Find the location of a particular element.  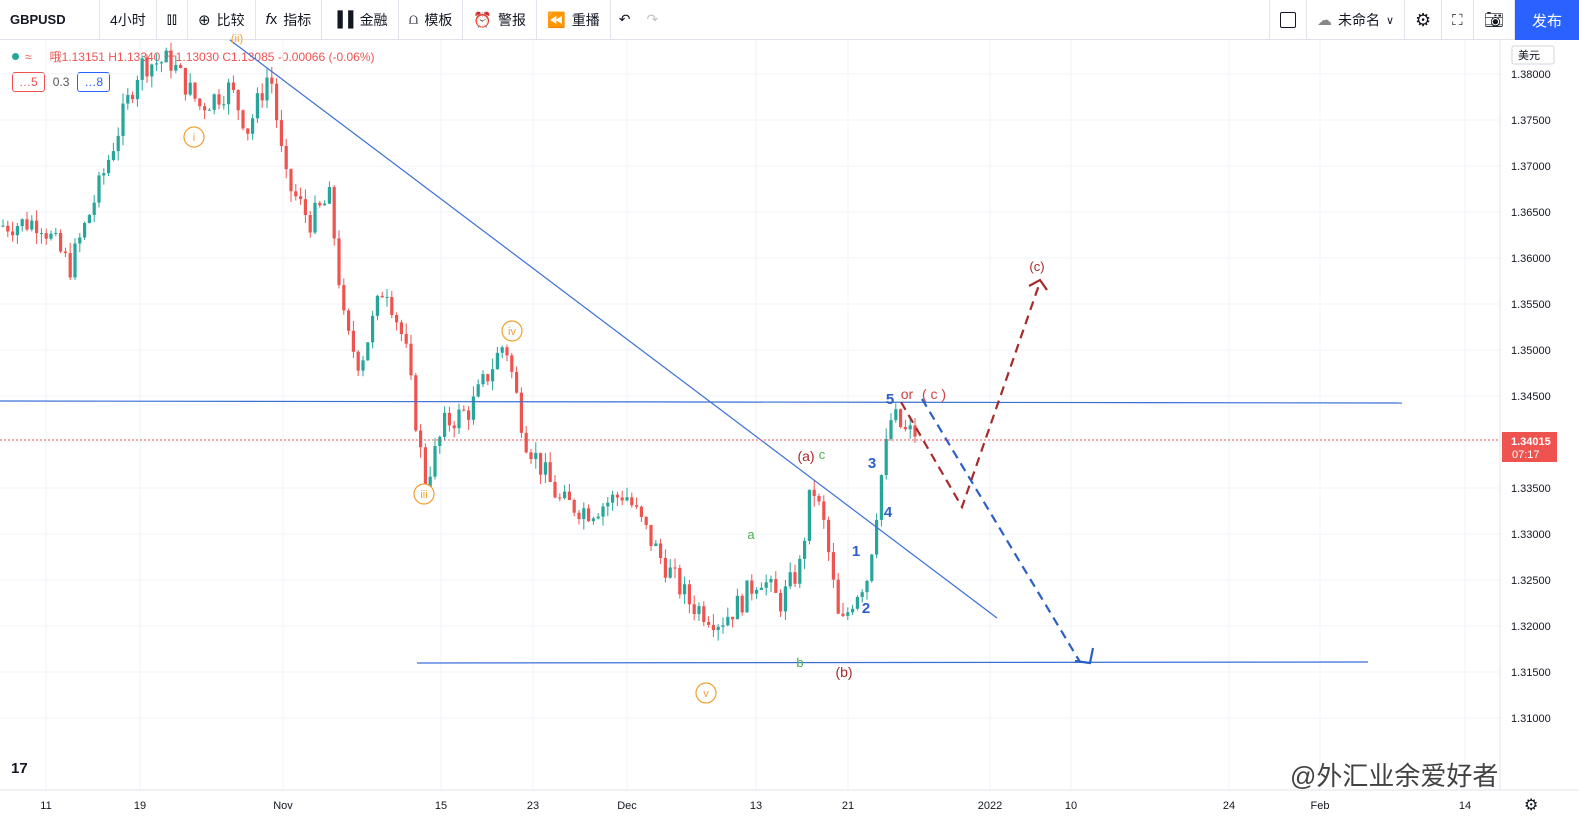

y-tick-1: 1.37500 is located at coordinates (1531, 121).